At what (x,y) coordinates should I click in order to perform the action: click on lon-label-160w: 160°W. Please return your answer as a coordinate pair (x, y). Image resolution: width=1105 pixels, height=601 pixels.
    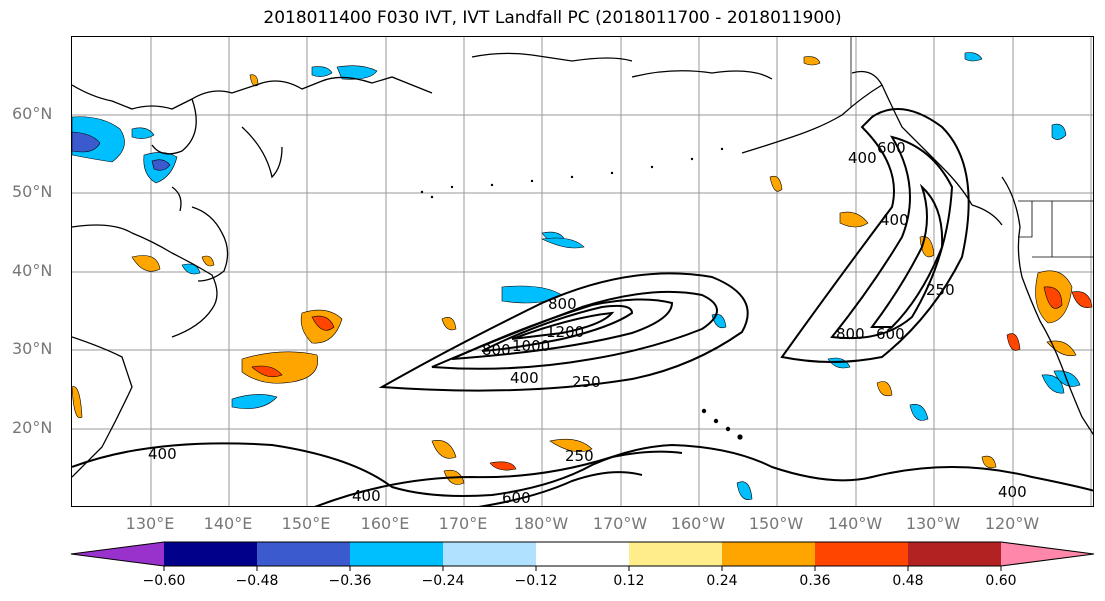
    Looking at the image, I should click on (698, 523).